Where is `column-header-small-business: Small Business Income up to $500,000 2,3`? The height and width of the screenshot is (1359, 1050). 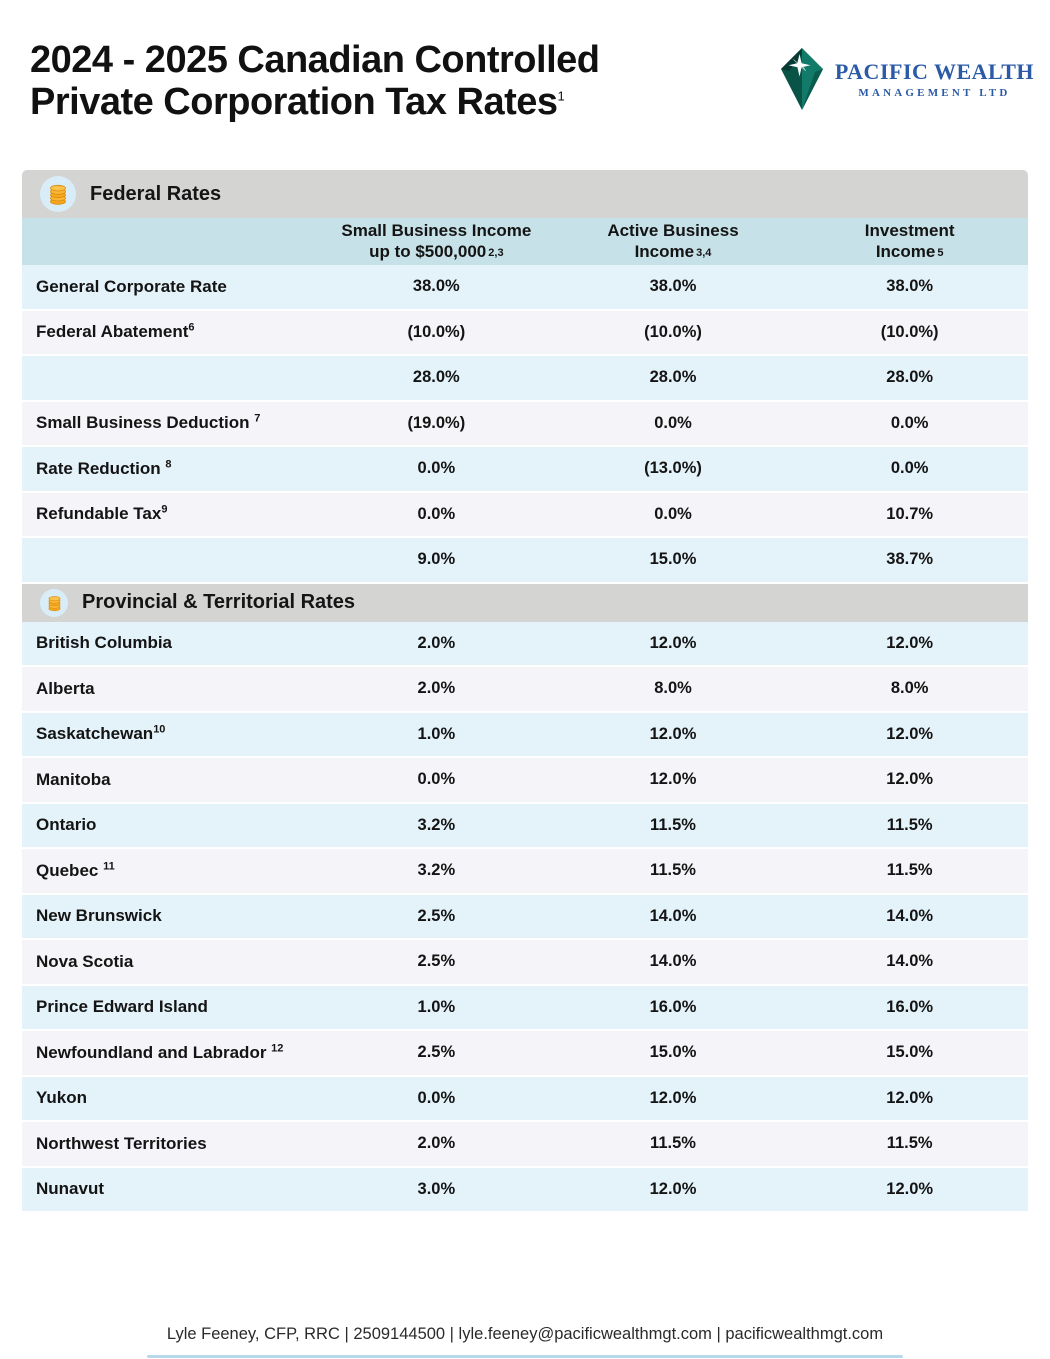 column-header-small-business: Small Business Income up to $500,000 2,3 is located at coordinates (436, 241).